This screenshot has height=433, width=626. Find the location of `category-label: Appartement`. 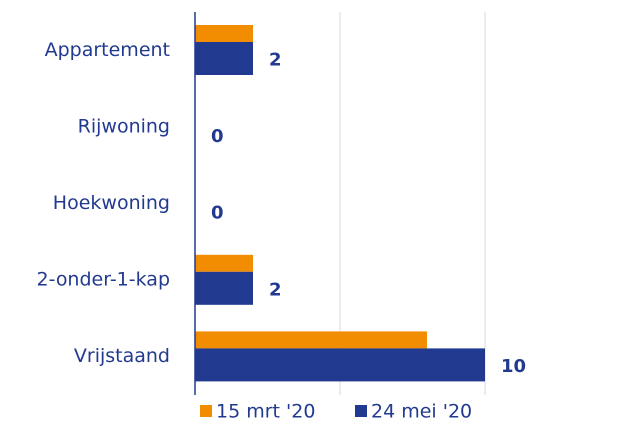

category-label: Appartement is located at coordinates (107, 50).